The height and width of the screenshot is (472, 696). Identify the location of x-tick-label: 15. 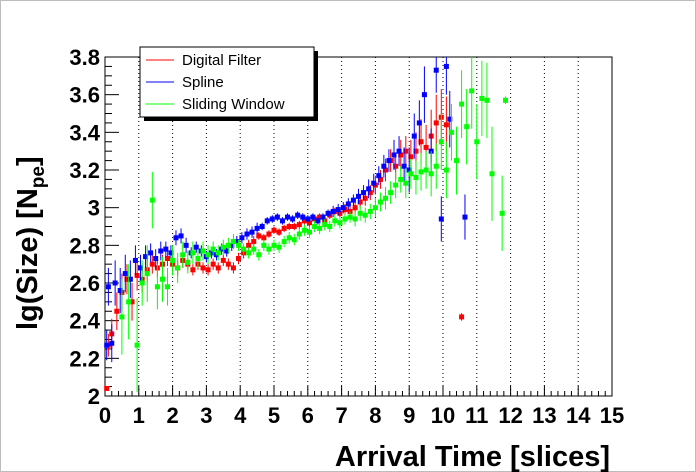
(612, 415).